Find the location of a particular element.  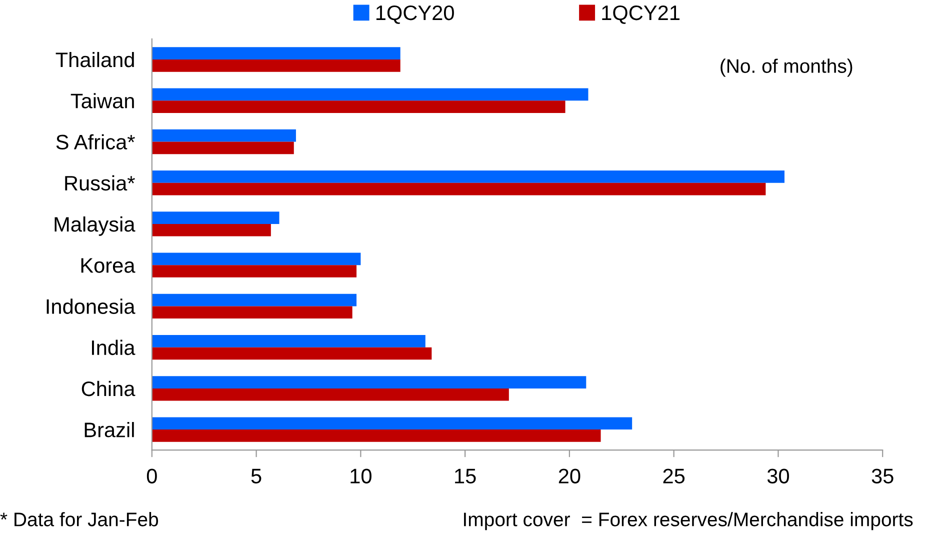

x-tick-label: 0 is located at coordinates (151, 476).